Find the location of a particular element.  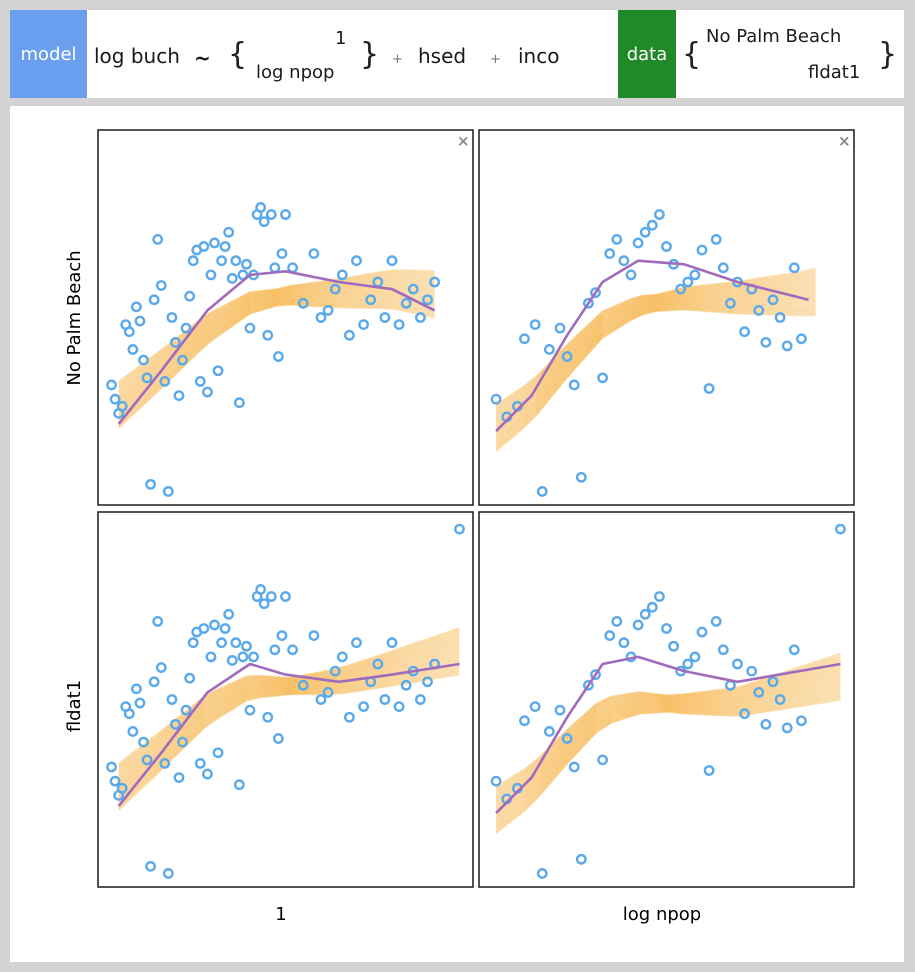

model-chip-label: model is located at coordinates (48, 54).